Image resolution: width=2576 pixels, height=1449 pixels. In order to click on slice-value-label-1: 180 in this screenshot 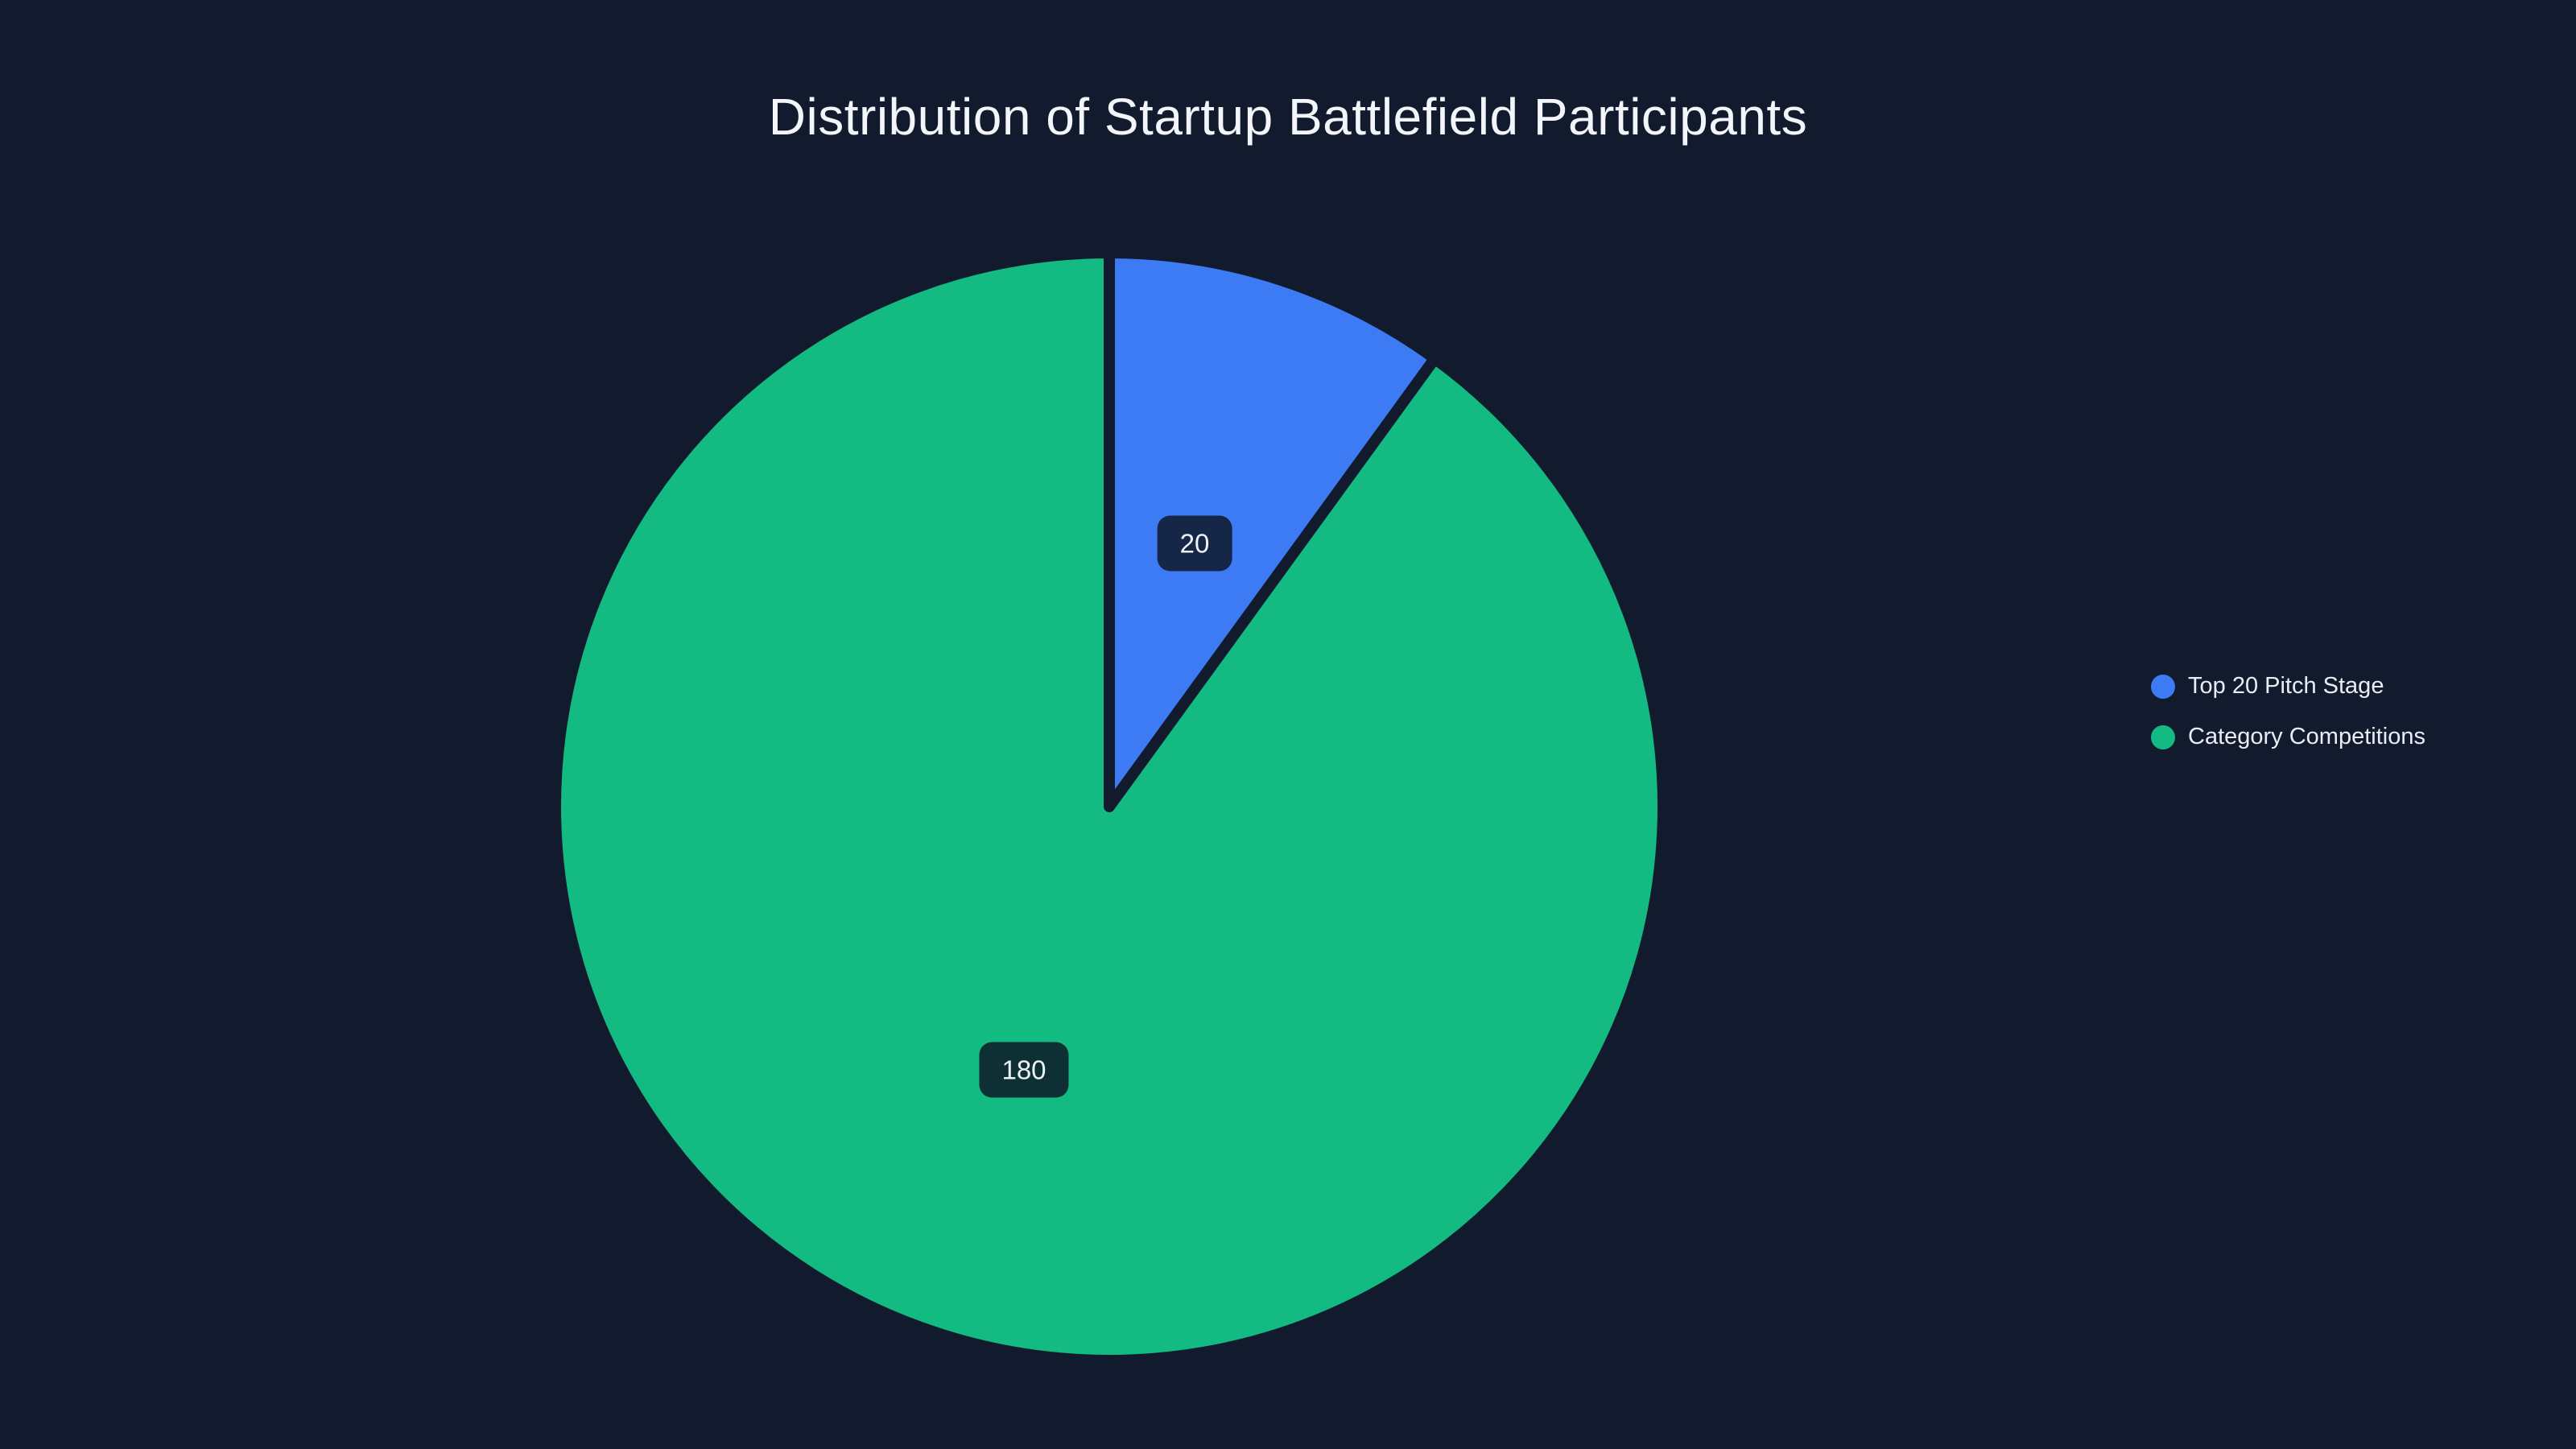, I will do `click(1024, 1070)`.